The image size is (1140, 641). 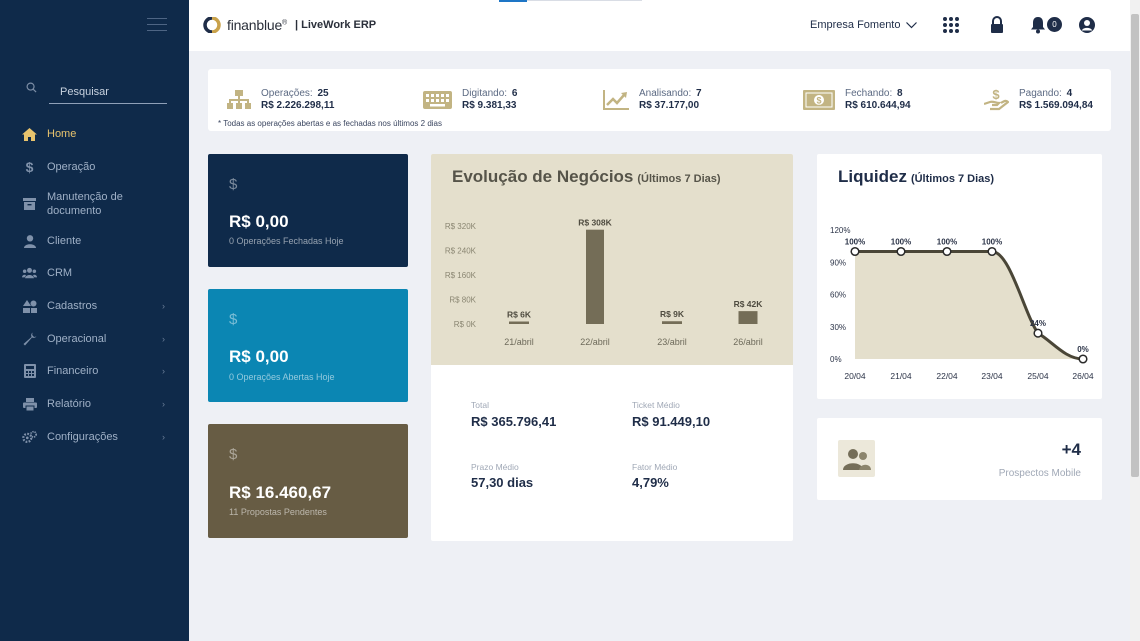 What do you see at coordinates (1038, 25) in the screenshot?
I see `bell-icon` at bounding box center [1038, 25].